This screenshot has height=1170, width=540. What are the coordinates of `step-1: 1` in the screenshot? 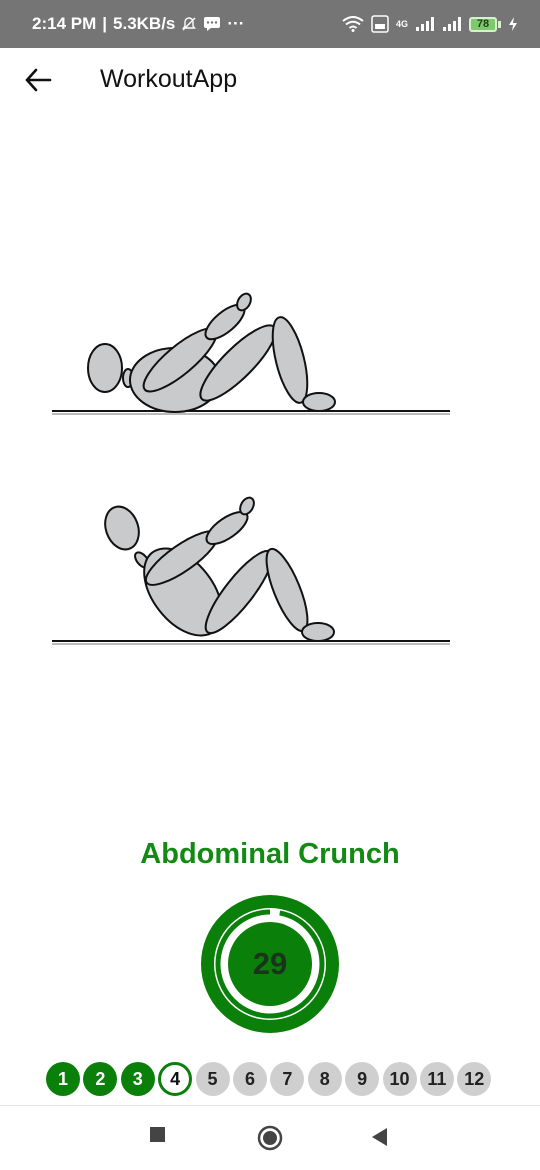 It's located at (63, 1079).